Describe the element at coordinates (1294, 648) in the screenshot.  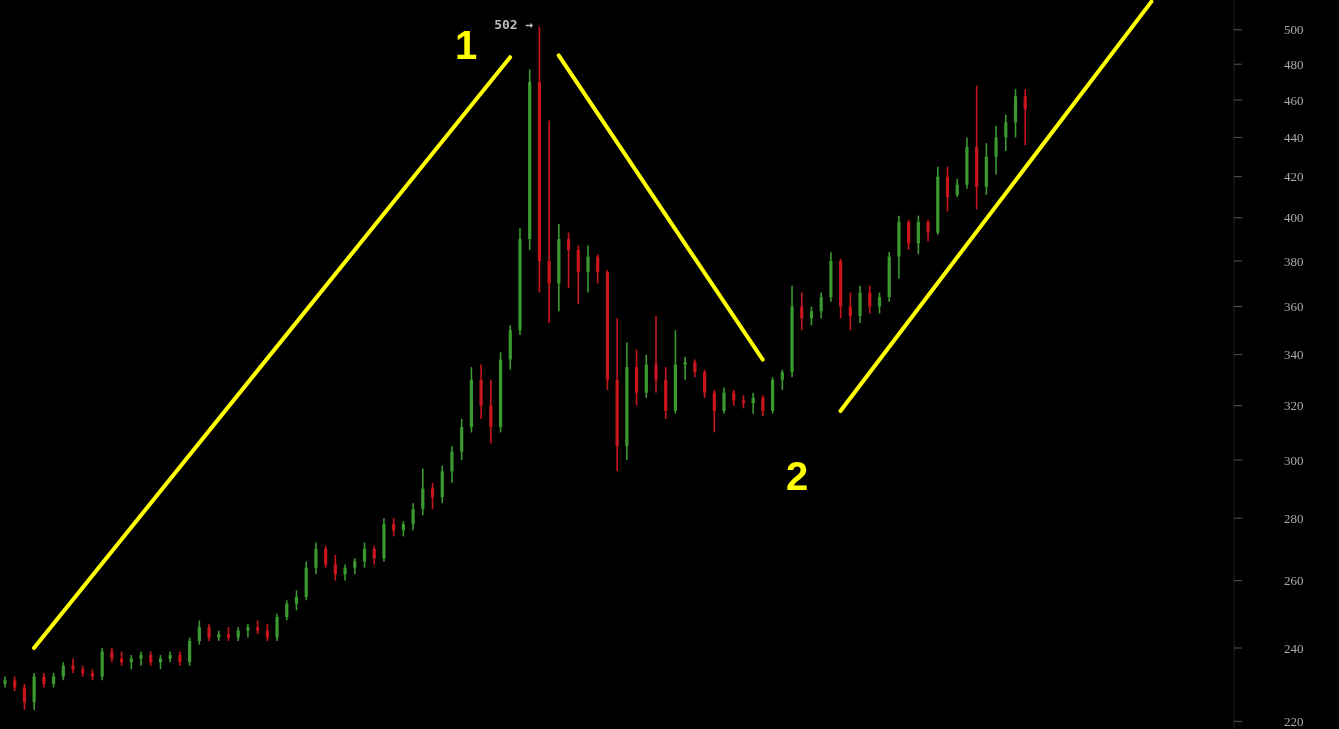
I see `y-tick-label: 240` at that location.